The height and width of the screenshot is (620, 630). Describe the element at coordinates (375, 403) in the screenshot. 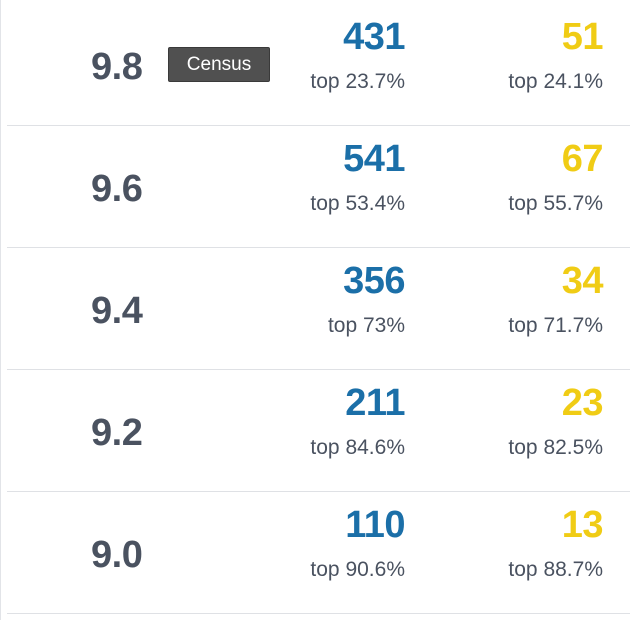

I see `census-count: 211` at that location.